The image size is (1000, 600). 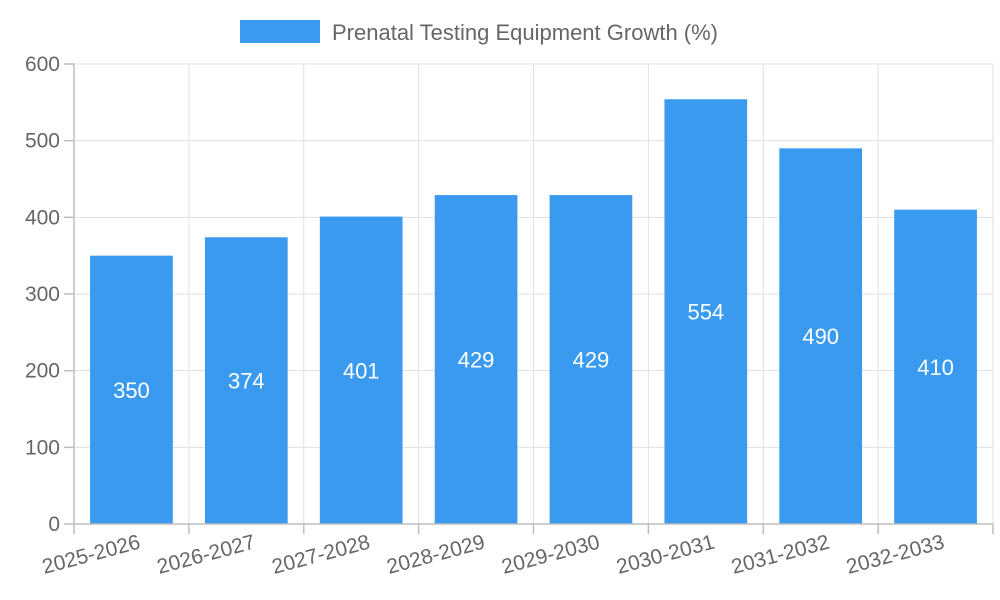 I want to click on y-tick-label: 400, so click(x=42, y=217).